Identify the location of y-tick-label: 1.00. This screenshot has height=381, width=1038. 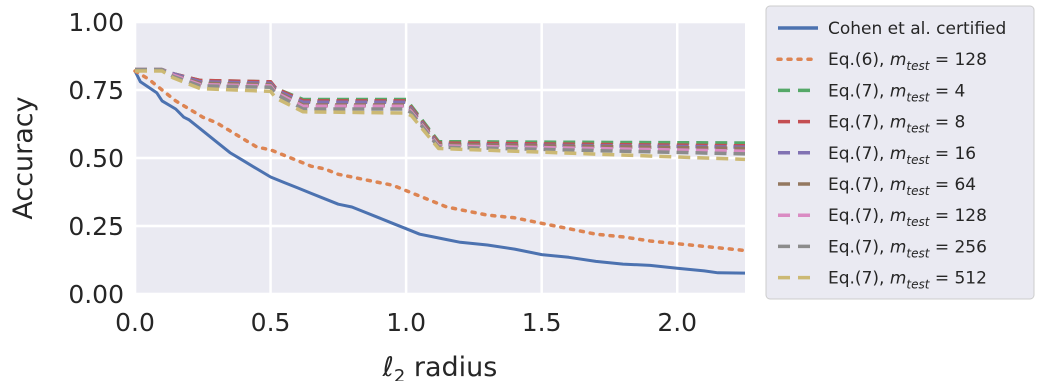
(96, 22).